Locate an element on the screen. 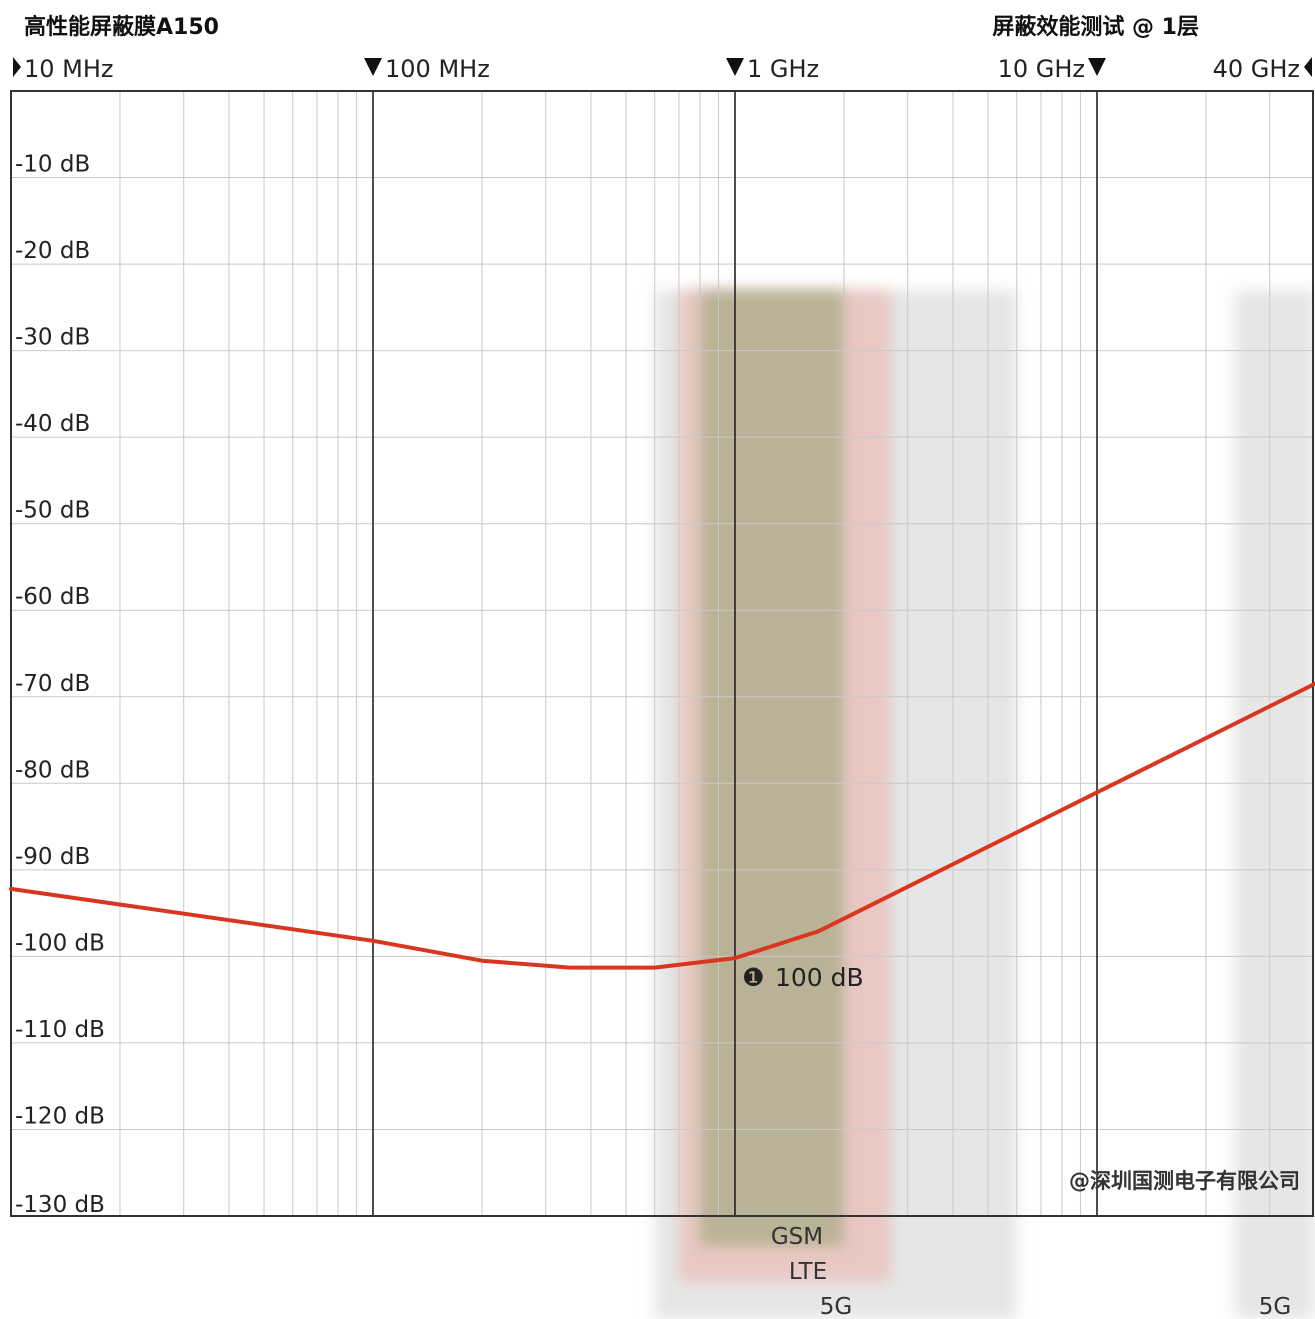  annotation-layer: ❶ 100 dB is located at coordinates (803, 977).